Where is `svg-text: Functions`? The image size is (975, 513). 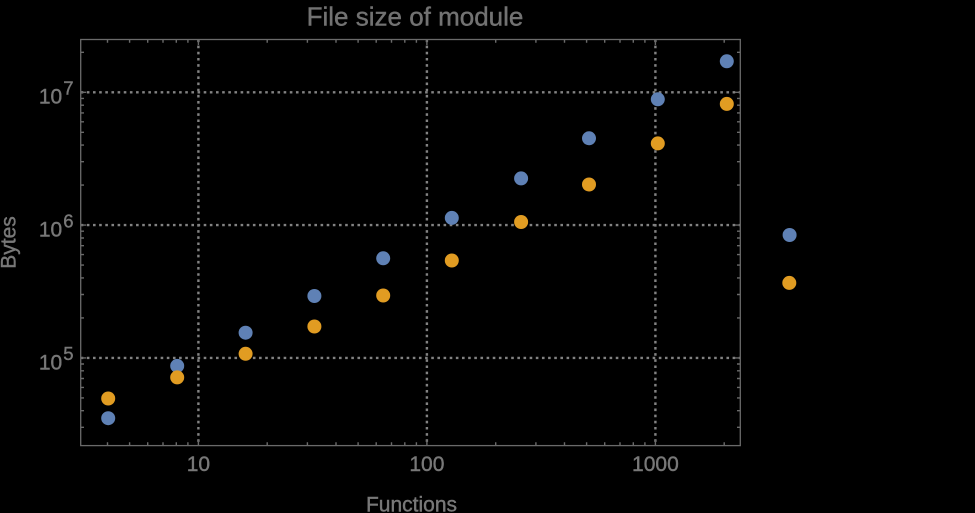
svg-text: Functions is located at coordinates (411, 503).